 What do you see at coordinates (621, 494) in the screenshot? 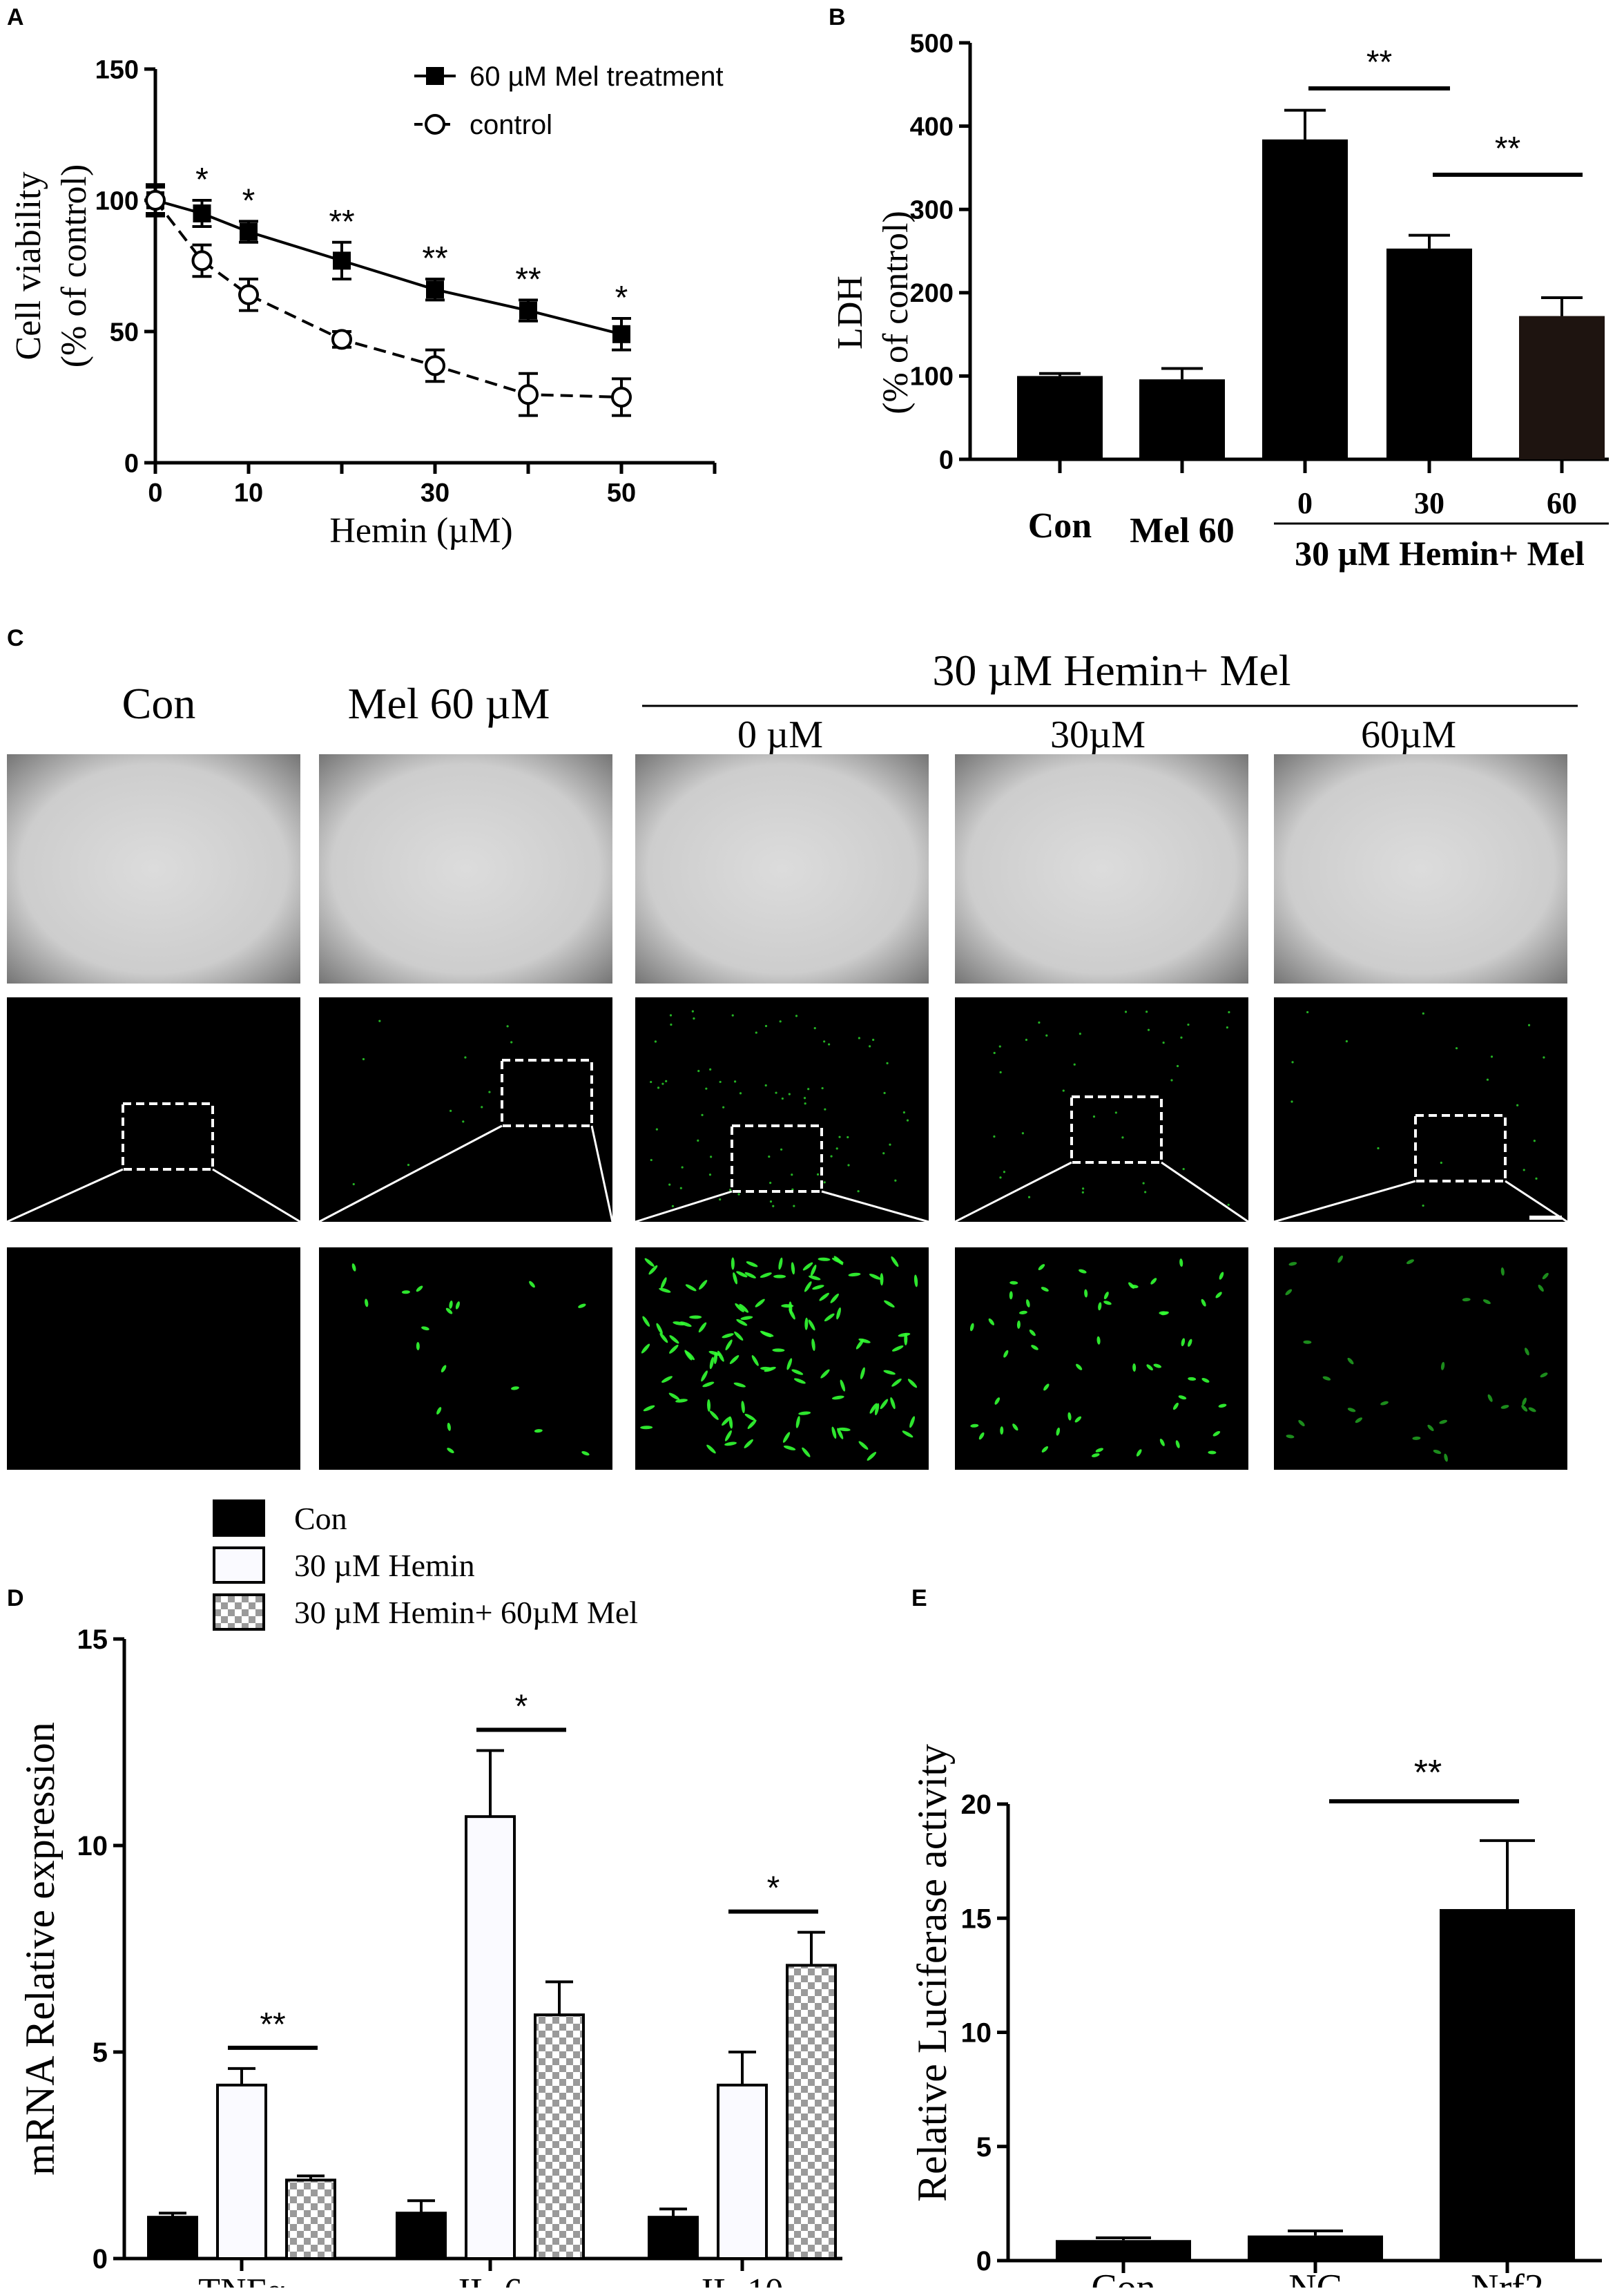
I see `x-tick-label: 50` at bounding box center [621, 494].